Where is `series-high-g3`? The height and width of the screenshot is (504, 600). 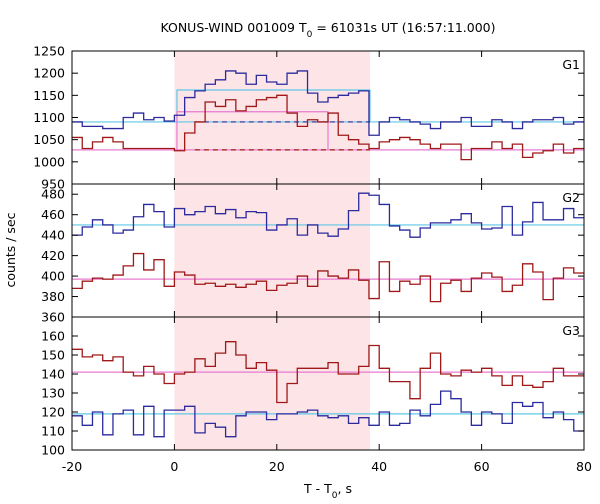 series-high-g3 is located at coordinates (328, 414).